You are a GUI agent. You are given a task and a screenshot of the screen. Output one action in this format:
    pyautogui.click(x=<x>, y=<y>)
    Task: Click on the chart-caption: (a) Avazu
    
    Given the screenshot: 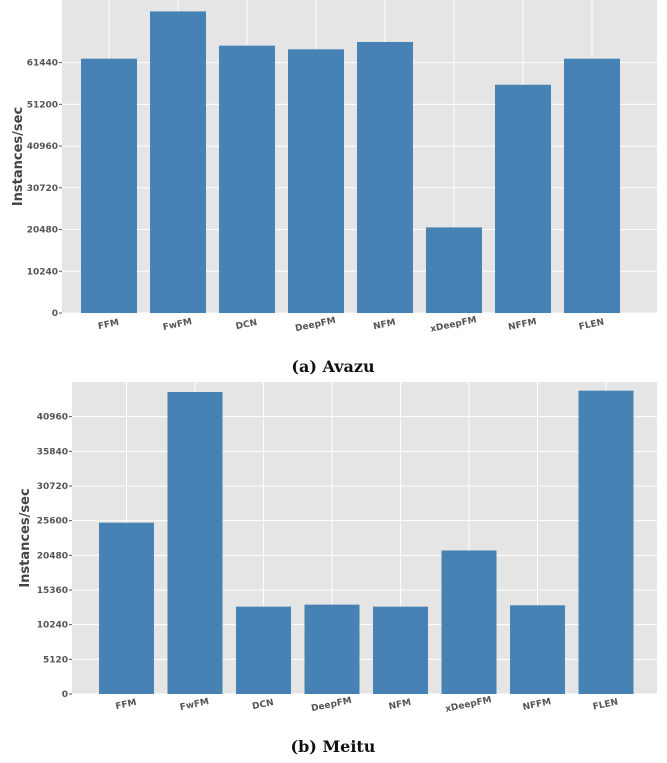 What is the action you would take?
    pyautogui.click(x=333, y=366)
    